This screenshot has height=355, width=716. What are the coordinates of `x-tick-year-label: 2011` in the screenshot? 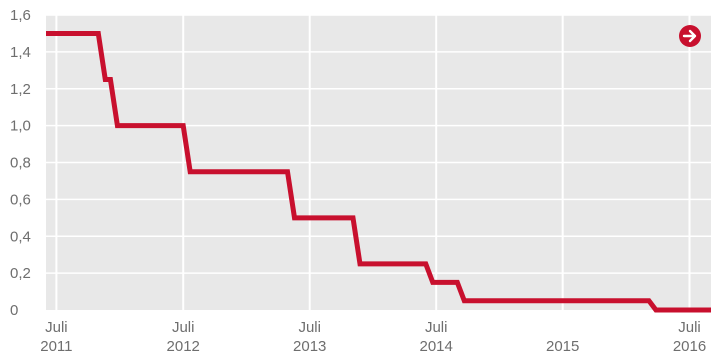 It's located at (56, 346).